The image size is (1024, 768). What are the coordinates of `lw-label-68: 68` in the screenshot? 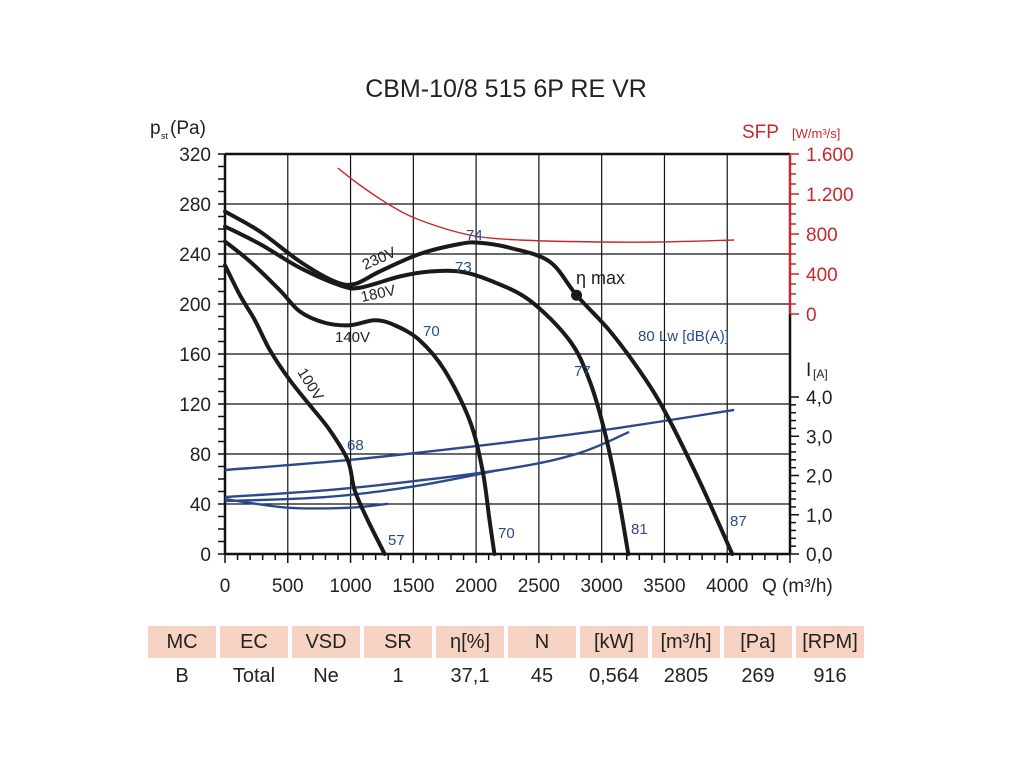 It's located at (355, 445).